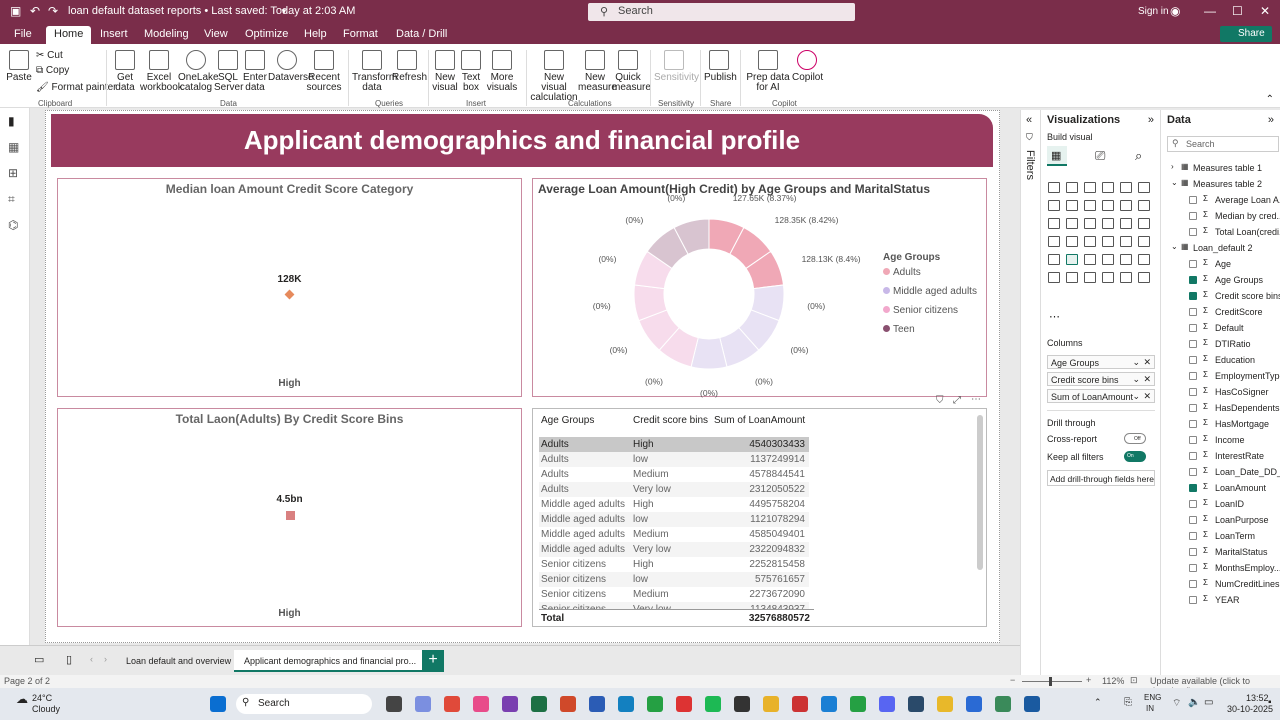  Describe the element at coordinates (1100, 156) in the screenshot. I see `format-visual-icon: ⎚` at that location.